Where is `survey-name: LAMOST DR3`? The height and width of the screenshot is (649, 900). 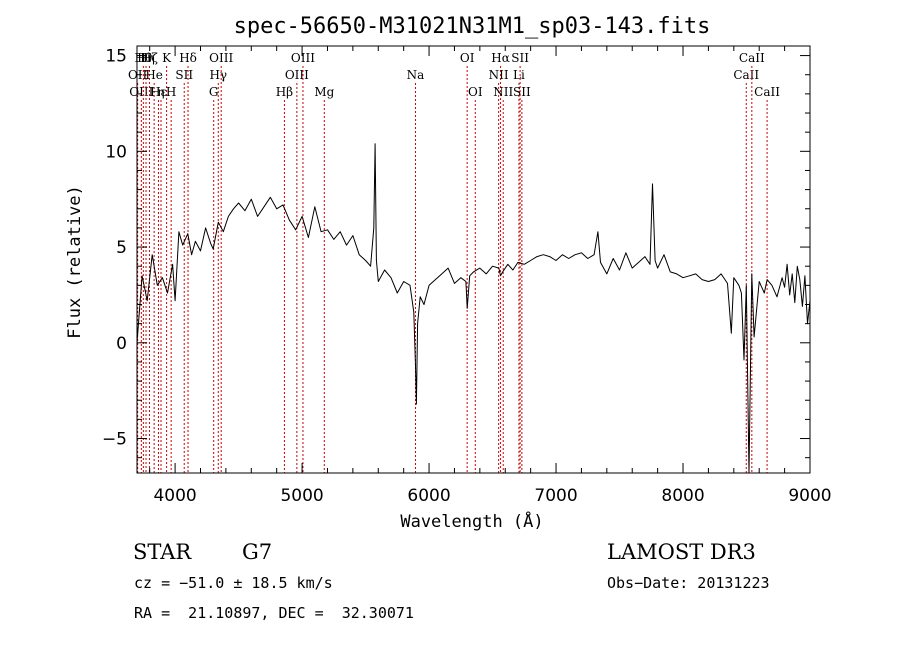
survey-name: LAMOST DR3 is located at coordinates (681, 552).